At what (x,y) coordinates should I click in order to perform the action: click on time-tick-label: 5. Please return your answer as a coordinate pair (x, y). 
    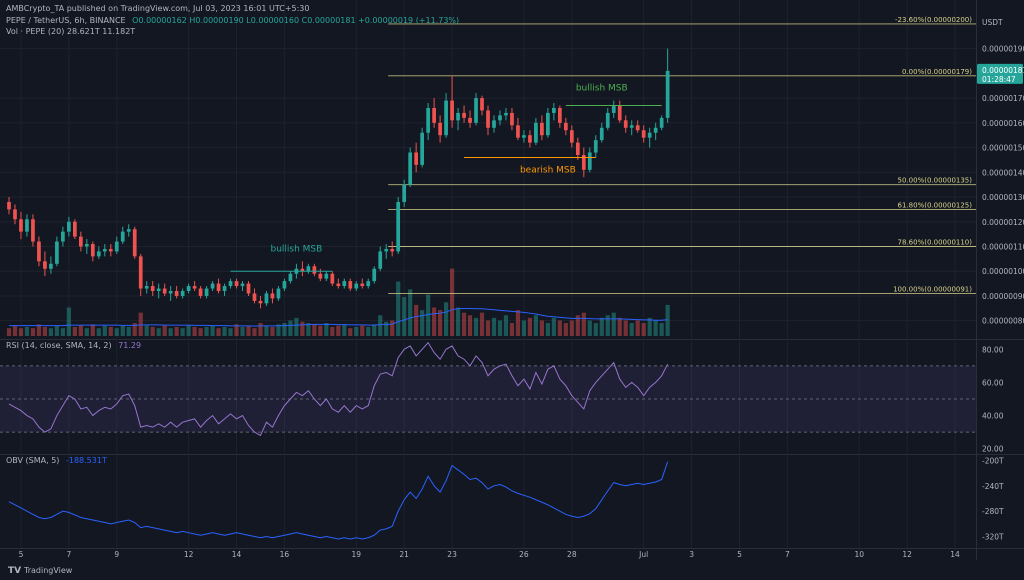
    Looking at the image, I should click on (21, 554).